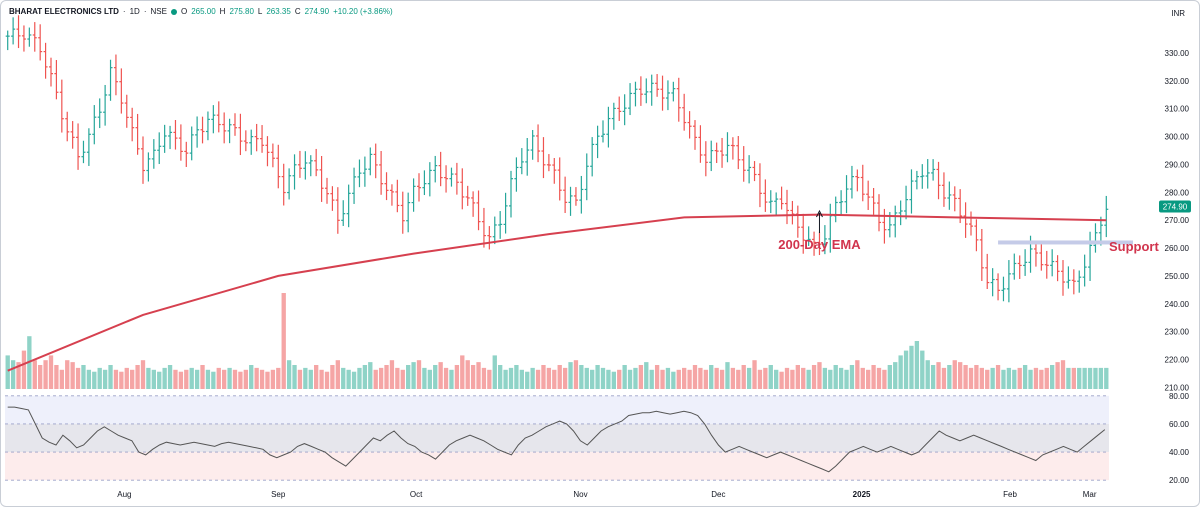  I want to click on date-tick-label: Sep, so click(278, 494).